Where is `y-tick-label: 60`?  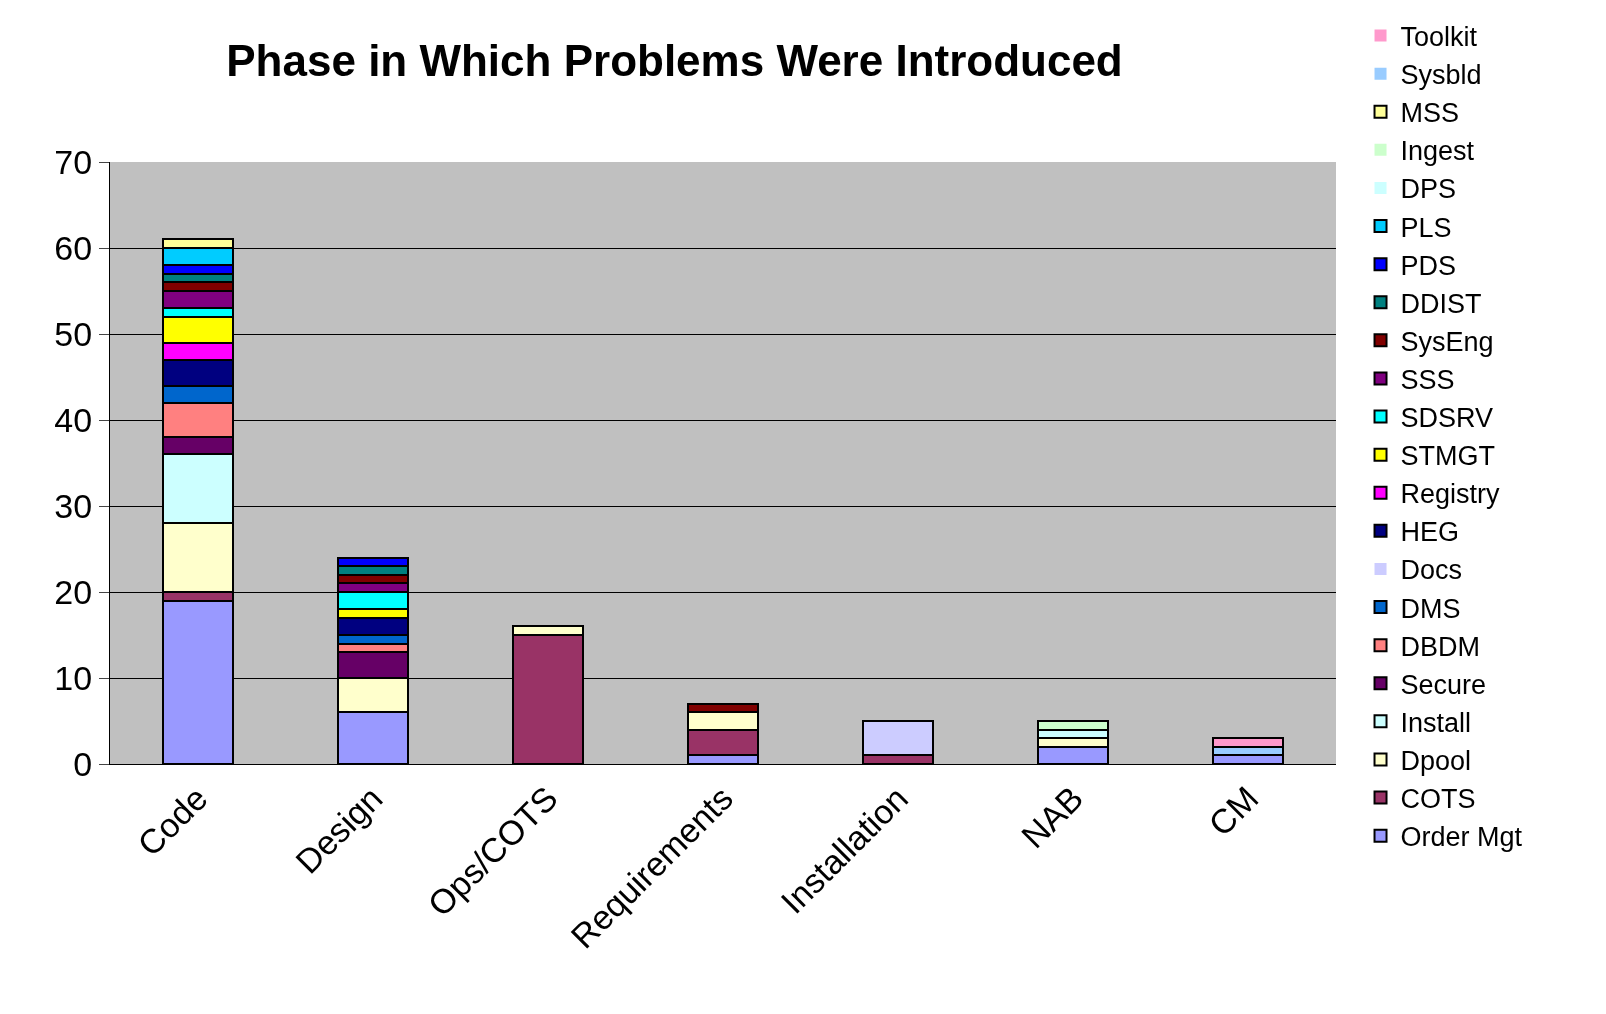
y-tick-label: 60 is located at coordinates (73, 247).